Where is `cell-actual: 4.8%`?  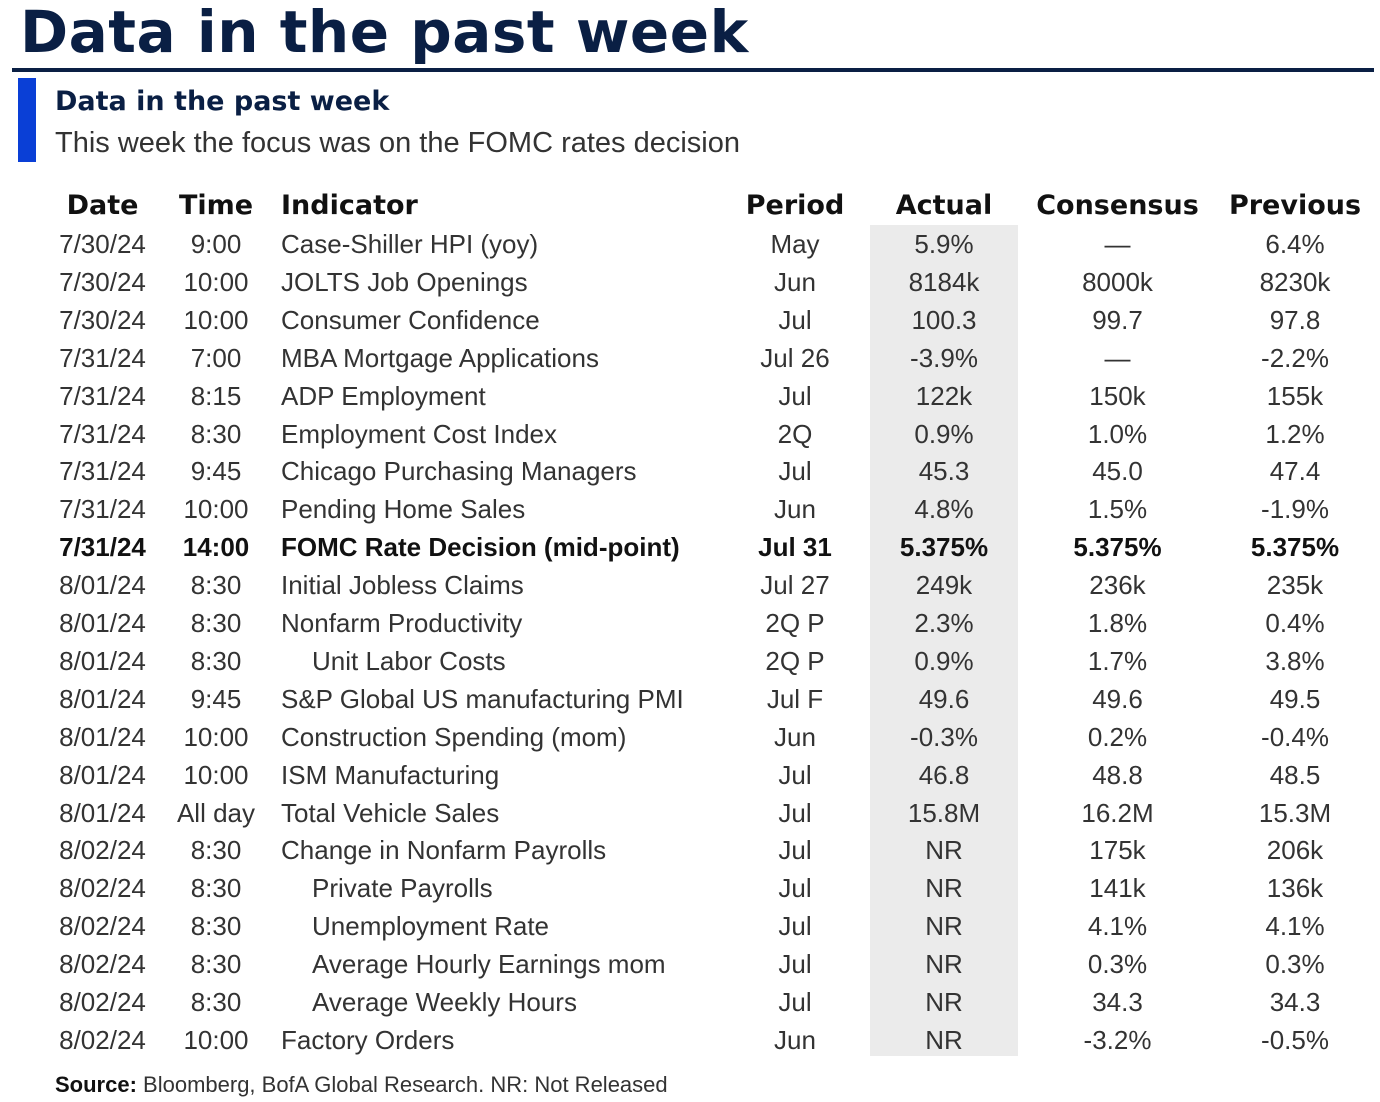
cell-actual: 4.8% is located at coordinates (944, 509).